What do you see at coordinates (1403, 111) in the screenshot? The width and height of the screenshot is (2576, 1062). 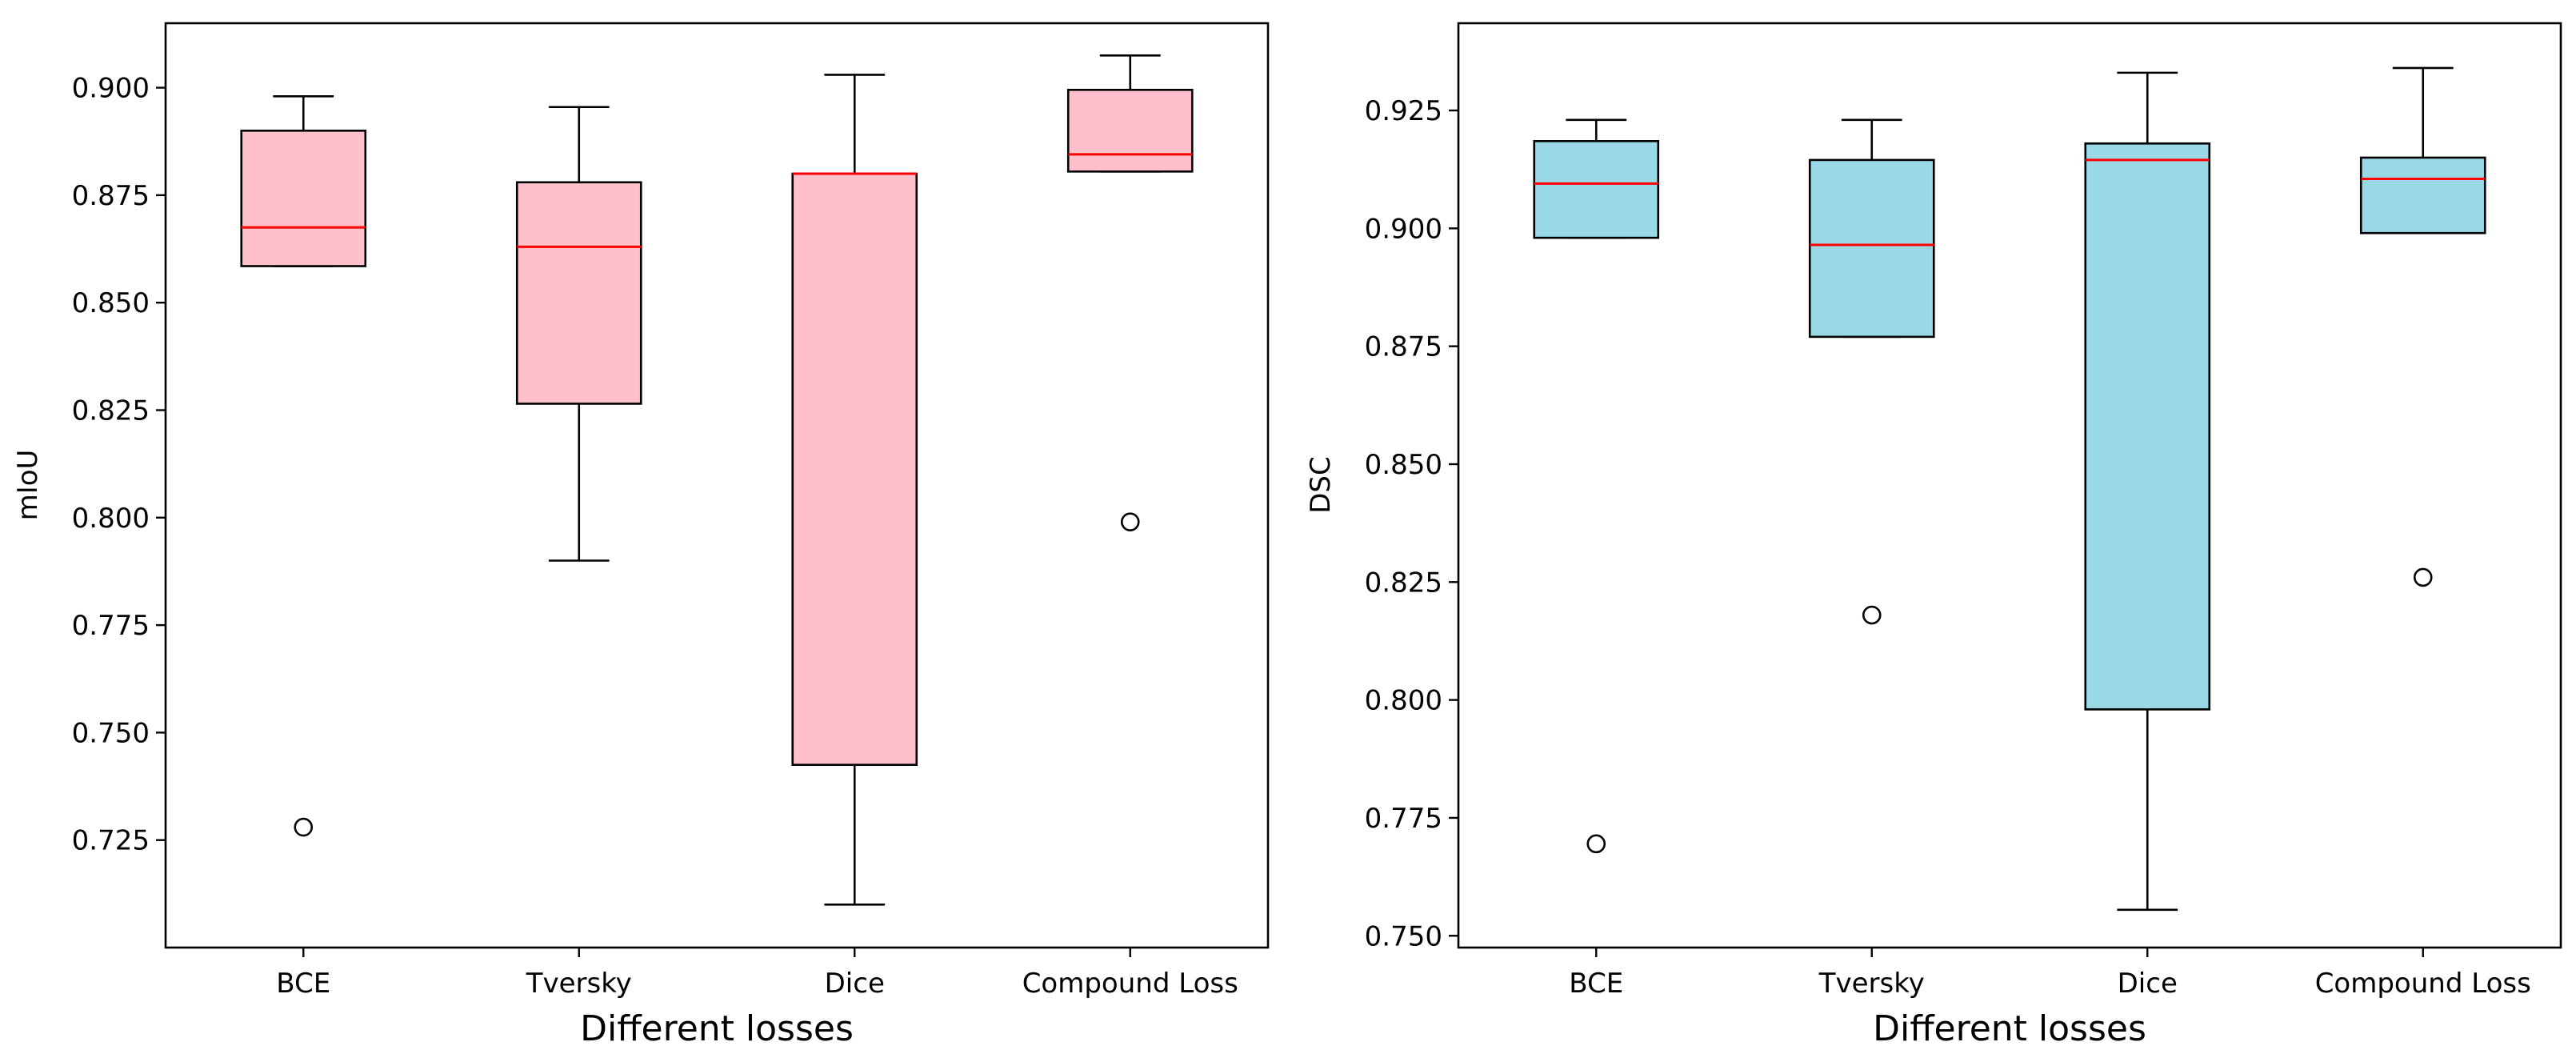 I see `y-tick-label: 0.925` at bounding box center [1403, 111].